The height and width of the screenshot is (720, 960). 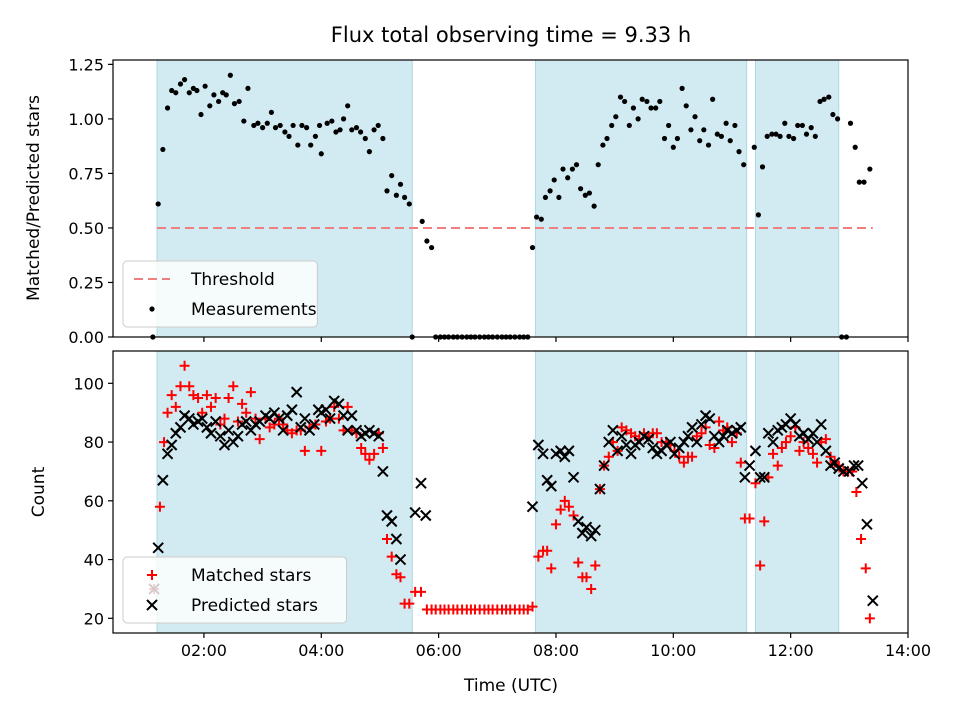 What do you see at coordinates (86, 337) in the screenshot?
I see `y-tick-label: 0.00` at bounding box center [86, 337].